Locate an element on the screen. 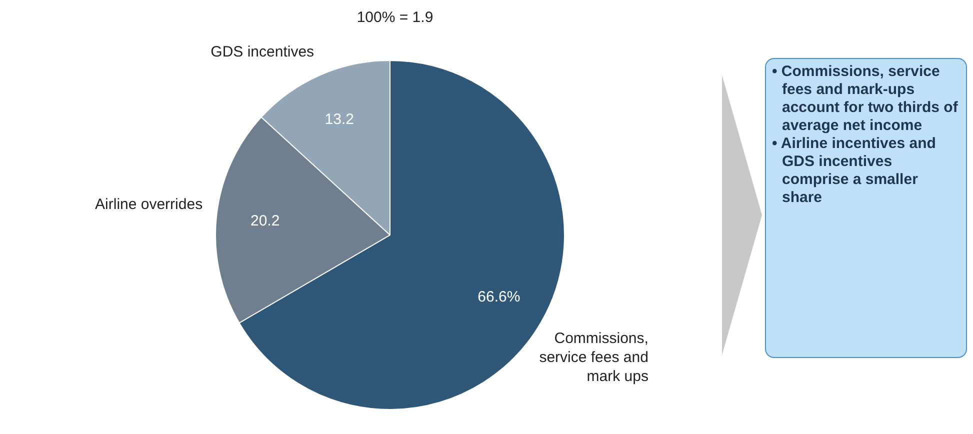 Image resolution: width=973 pixels, height=434 pixels. slice-label: Commissions, service fees and mark ups is located at coordinates (593, 358).